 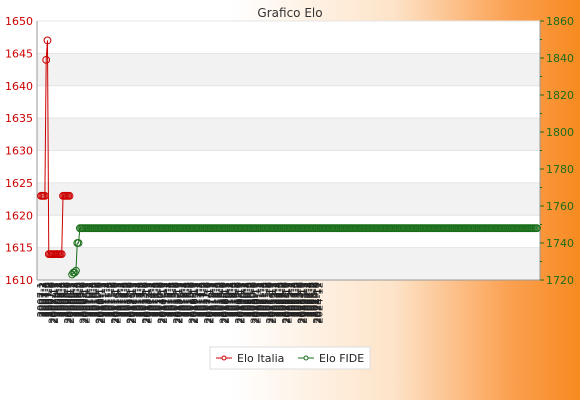 I want to click on left-y-axis-ticks: 1610 1615 1620 1625 1630 1635 1640 1645 1650, so click(x=19, y=151).